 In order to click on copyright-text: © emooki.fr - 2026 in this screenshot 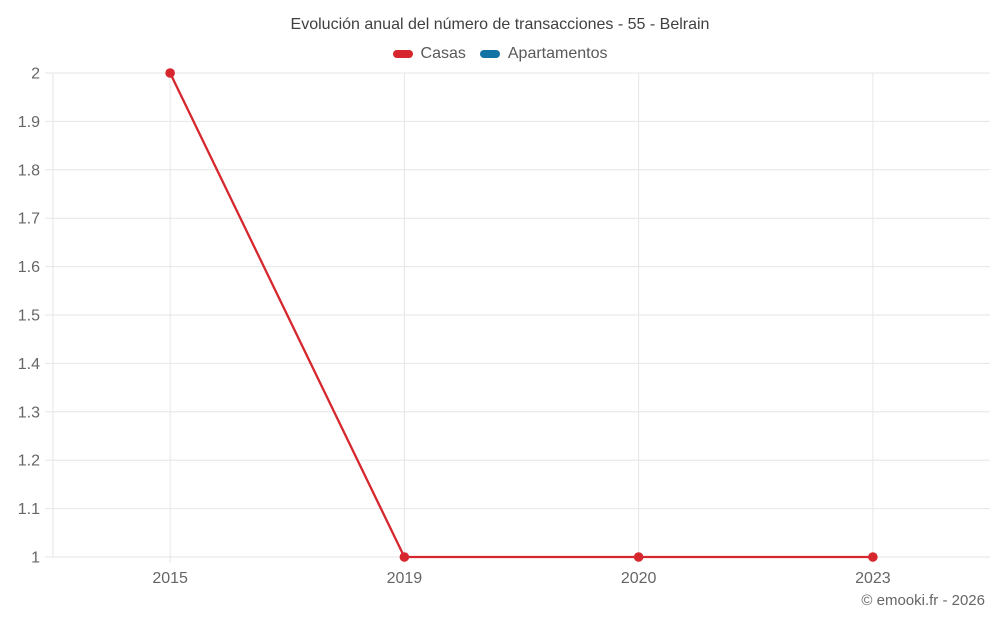, I will do `click(923, 600)`.